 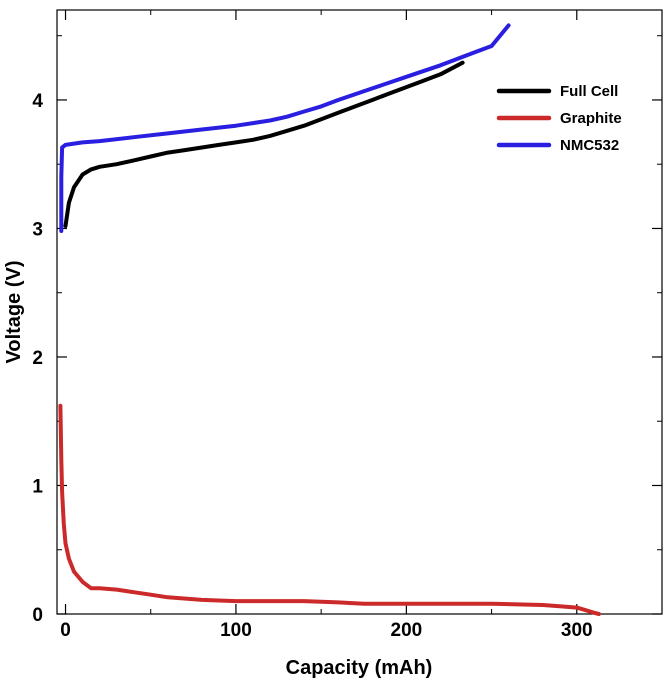 I want to click on y-tick-label: 0, so click(x=37, y=615).